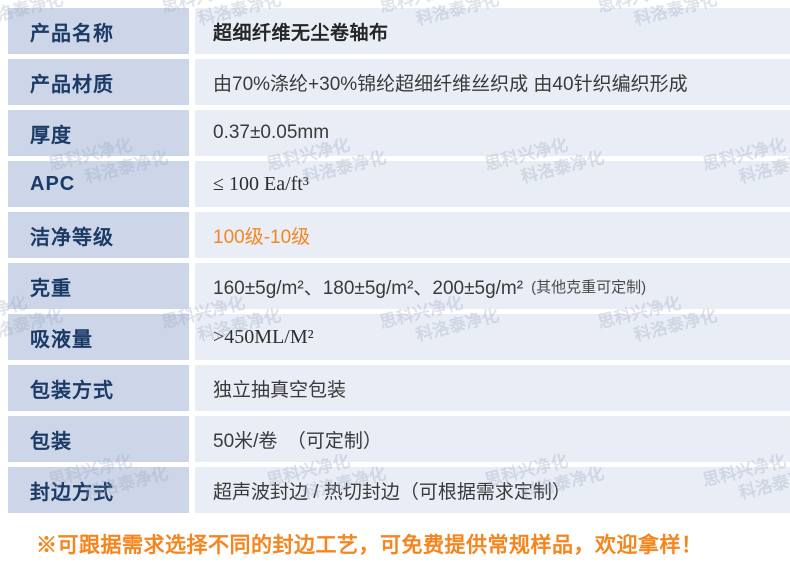  Describe the element at coordinates (98, 31) in the screenshot. I see `spec-label: 产品名称` at that location.